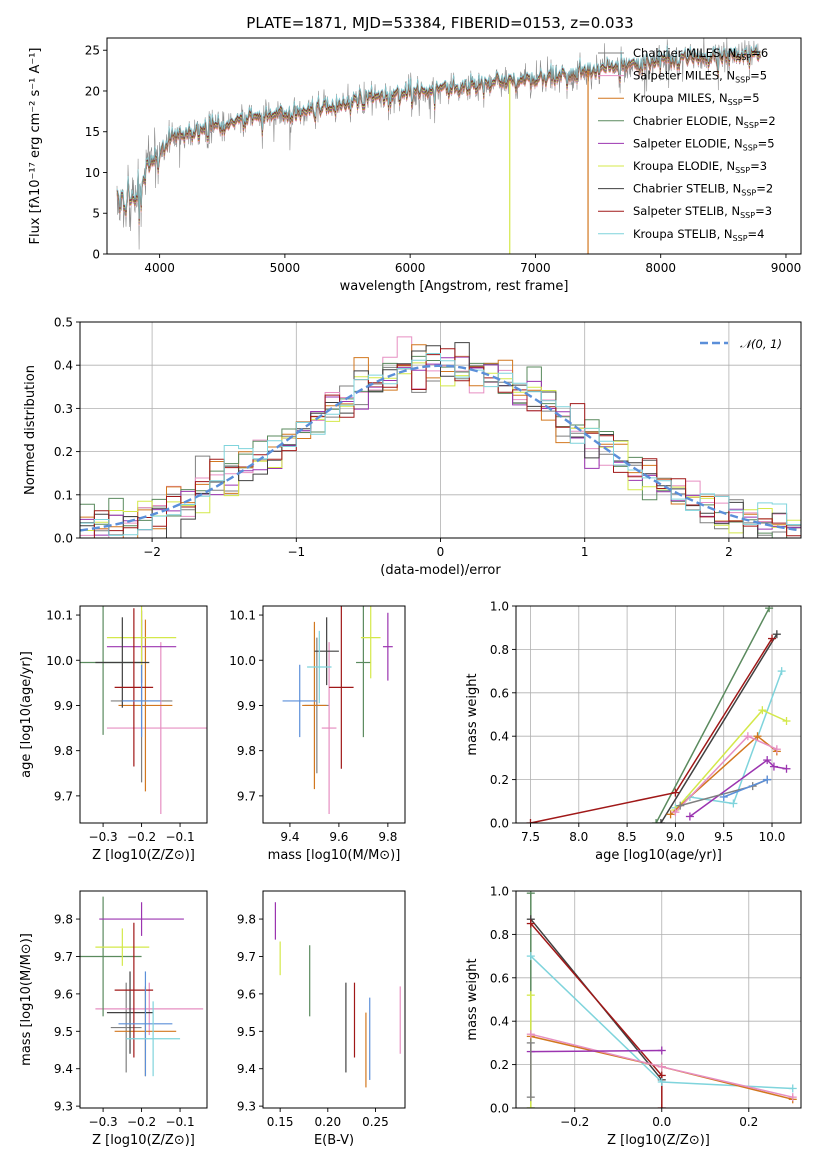 The height and width of the screenshot is (1170, 819). What do you see at coordinates (679, 189) in the screenshot?
I see `legend-name: Chabrier STELIB` at bounding box center [679, 189].